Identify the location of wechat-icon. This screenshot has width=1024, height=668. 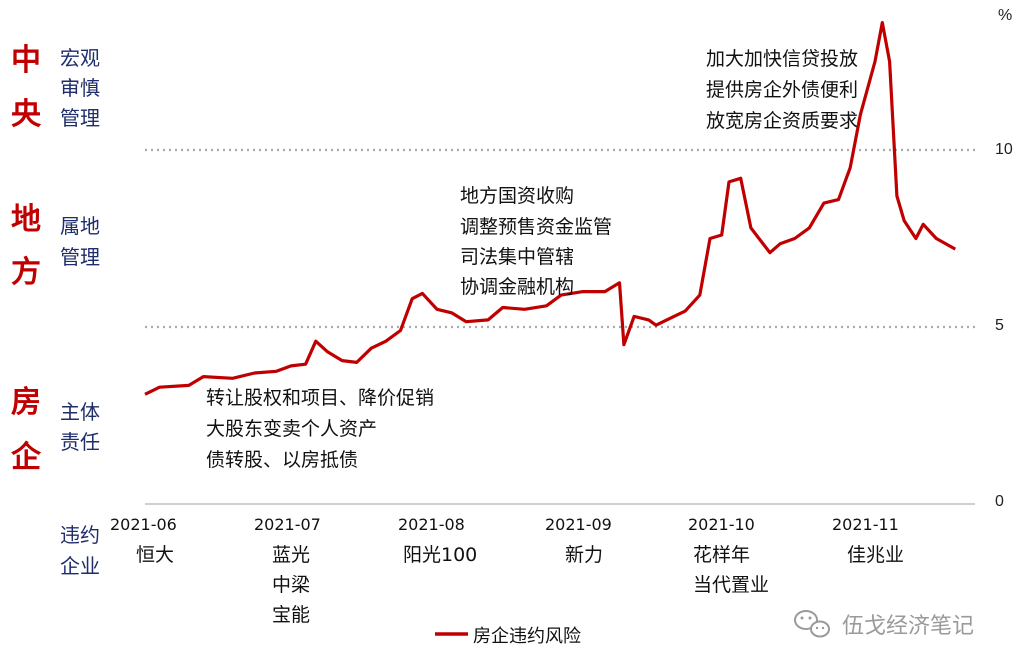
(812, 624).